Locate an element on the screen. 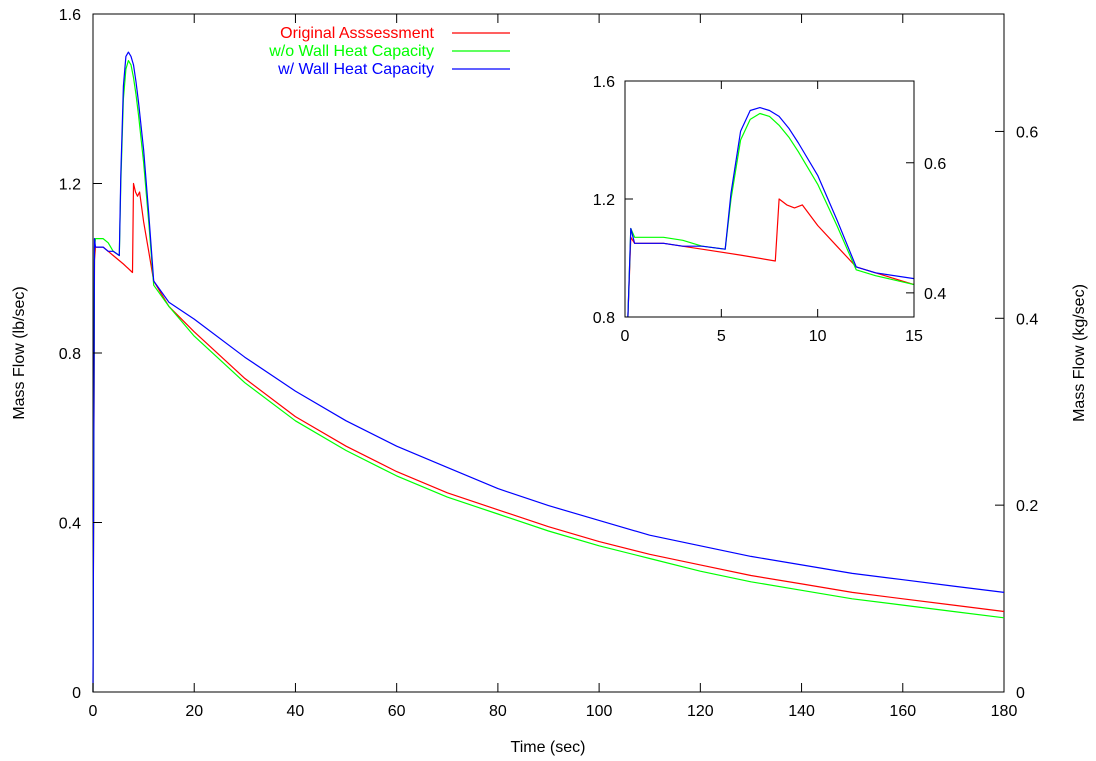 This screenshot has height=761, width=1096. main-x-tick-label: 120 is located at coordinates (700, 711).